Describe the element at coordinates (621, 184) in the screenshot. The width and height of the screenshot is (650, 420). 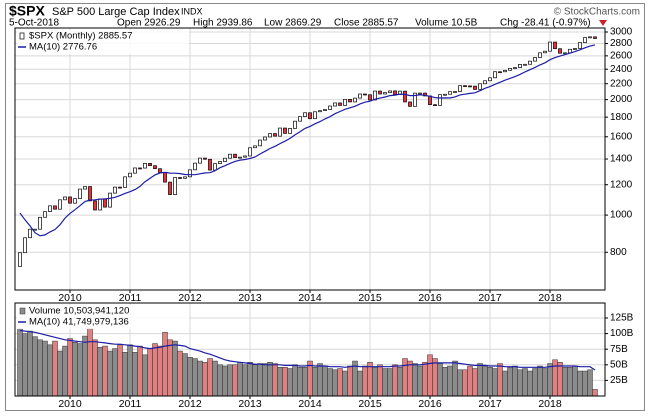
I see `y-tick-label: 1200` at that location.